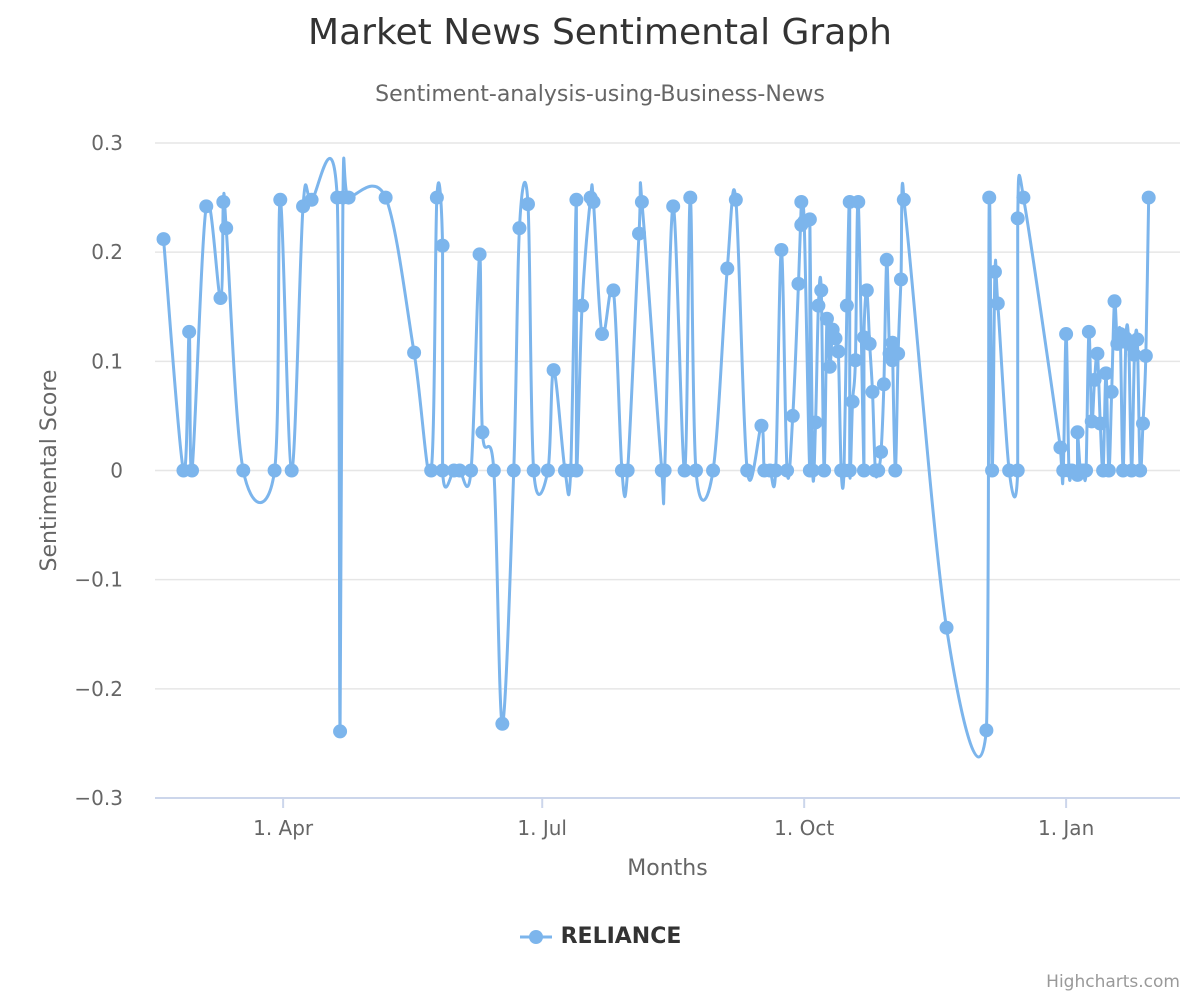  What do you see at coordinates (107, 361) in the screenshot?
I see `y-tick-label: 0.1` at bounding box center [107, 361].